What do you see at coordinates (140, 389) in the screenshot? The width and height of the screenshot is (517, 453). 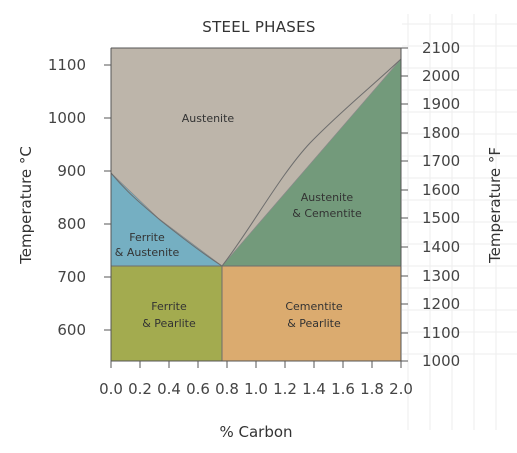 I see `bottom-tick-label: 0.2` at bounding box center [140, 389].